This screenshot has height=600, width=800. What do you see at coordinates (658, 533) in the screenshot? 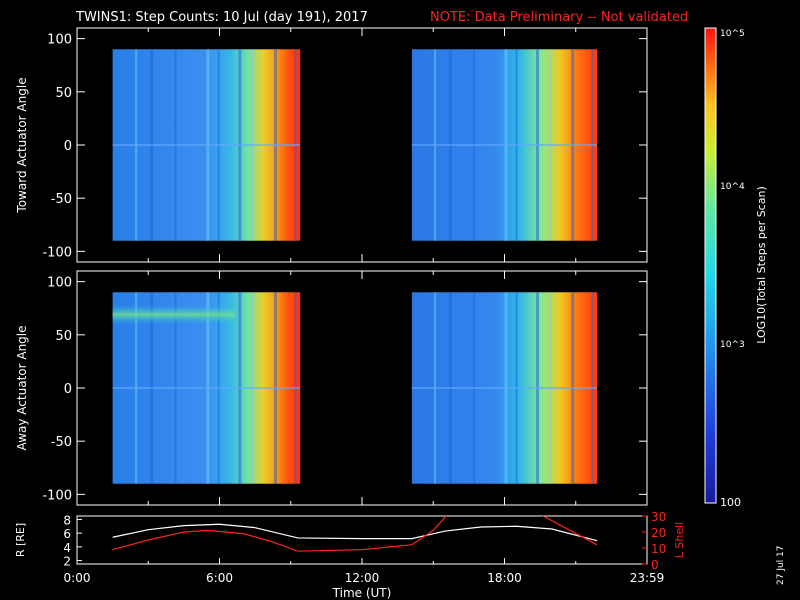
I see `orbit-right-tick-label: 20` at bounding box center [658, 533].